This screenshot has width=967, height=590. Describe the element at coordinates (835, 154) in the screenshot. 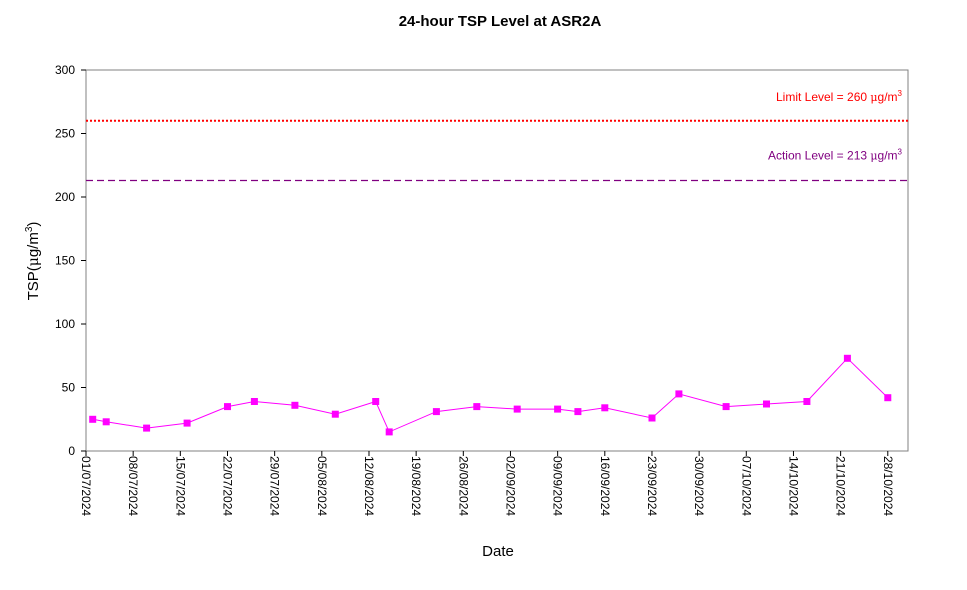

I see `reference-line-label: Action Level = 213 μg/m3` at that location.